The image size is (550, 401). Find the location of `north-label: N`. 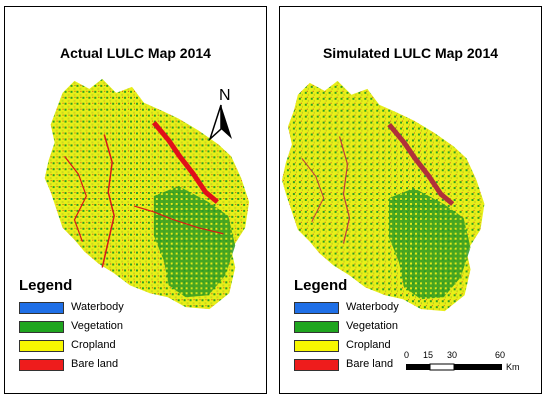

north-label: N is located at coordinates (225, 95).